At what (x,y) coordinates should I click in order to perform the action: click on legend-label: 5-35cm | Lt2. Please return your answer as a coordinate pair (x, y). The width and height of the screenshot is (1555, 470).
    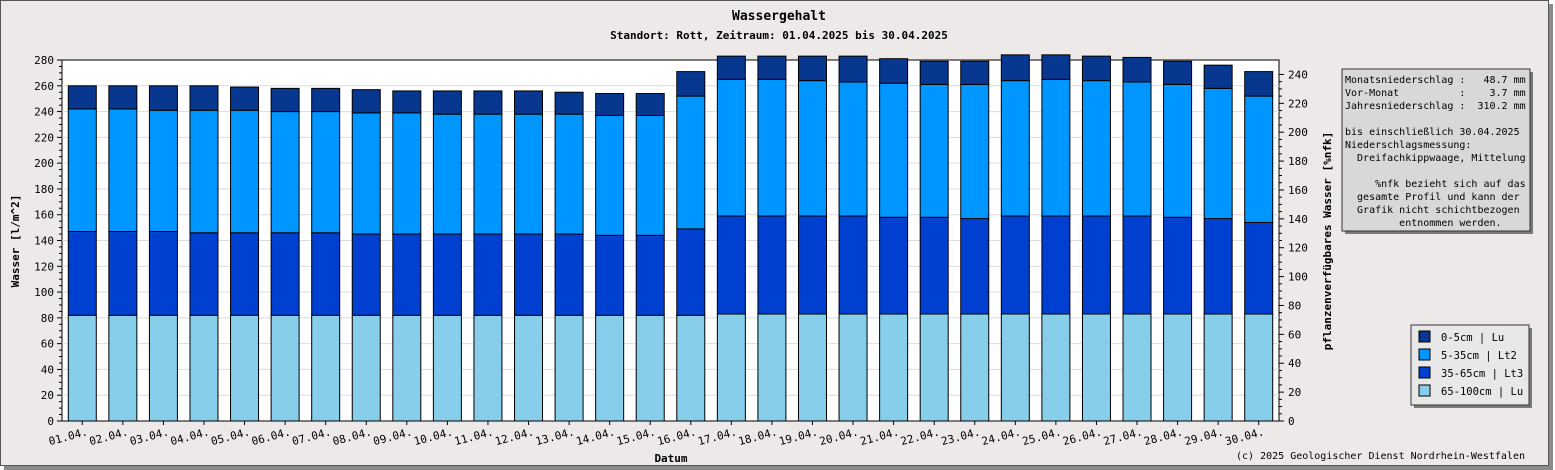
    Looking at the image, I should click on (1479, 356).